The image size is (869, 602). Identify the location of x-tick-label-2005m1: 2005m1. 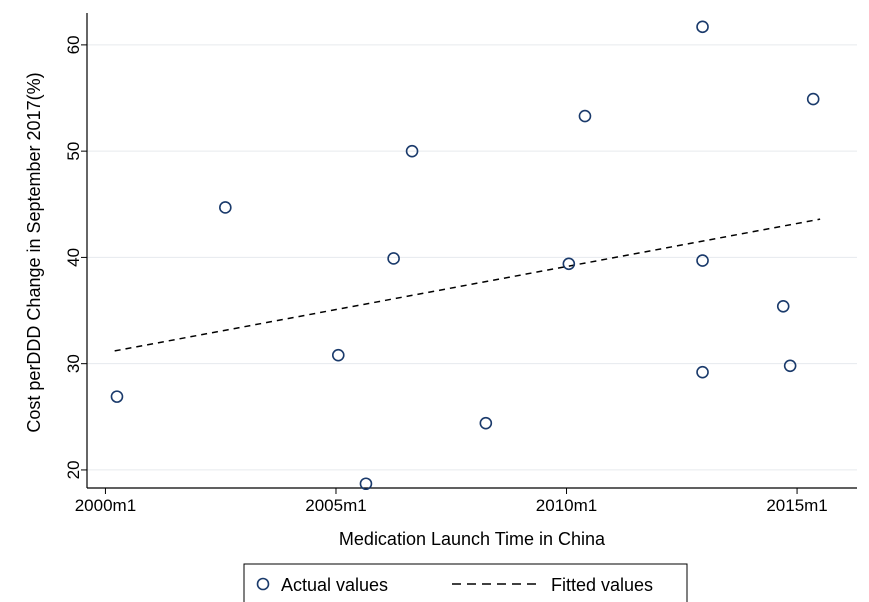
(335, 505).